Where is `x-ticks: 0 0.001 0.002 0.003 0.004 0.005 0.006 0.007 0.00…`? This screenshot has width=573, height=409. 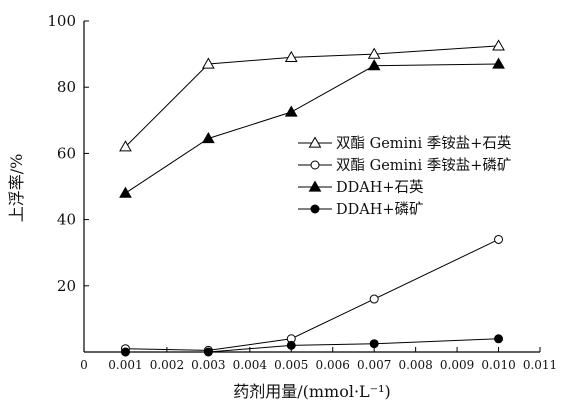 x-ticks: 0 0.001 0.002 0.003 0.004 0.005 0.006 0.007 0.00… is located at coordinates (318, 359).